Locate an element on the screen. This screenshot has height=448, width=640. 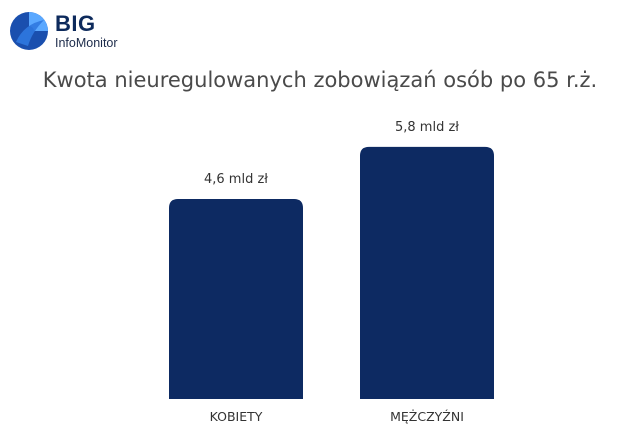
category-label: KOBIETY is located at coordinates (236, 416).